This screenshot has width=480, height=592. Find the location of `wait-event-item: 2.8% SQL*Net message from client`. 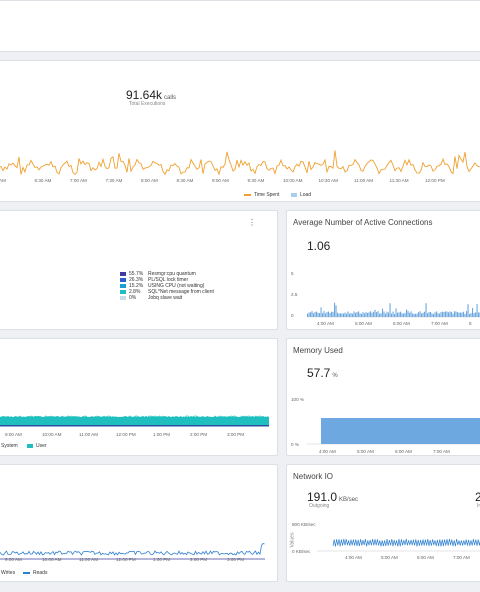

wait-event-item: 2.8% SQL*Net message from client is located at coordinates (167, 292).